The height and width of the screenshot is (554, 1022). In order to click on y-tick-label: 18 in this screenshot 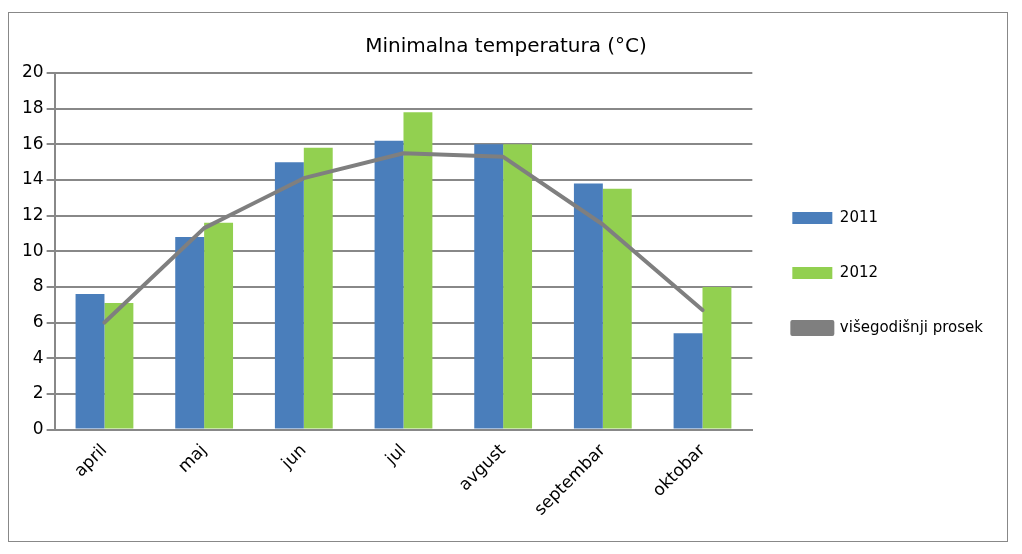, I will do `click(32, 107)`.